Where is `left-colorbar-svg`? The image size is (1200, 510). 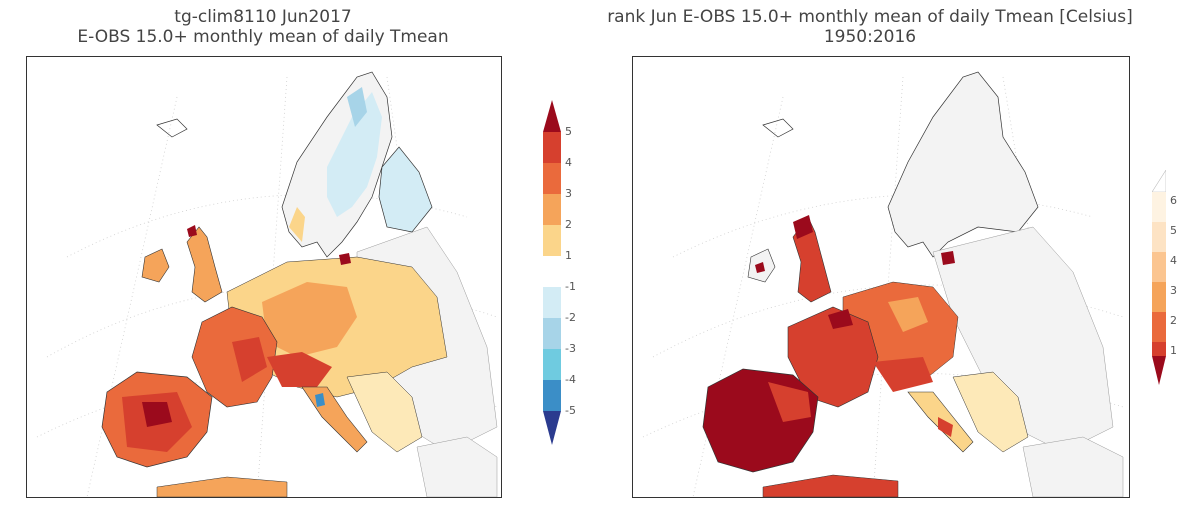 left-colorbar-svg is located at coordinates (552, 272).